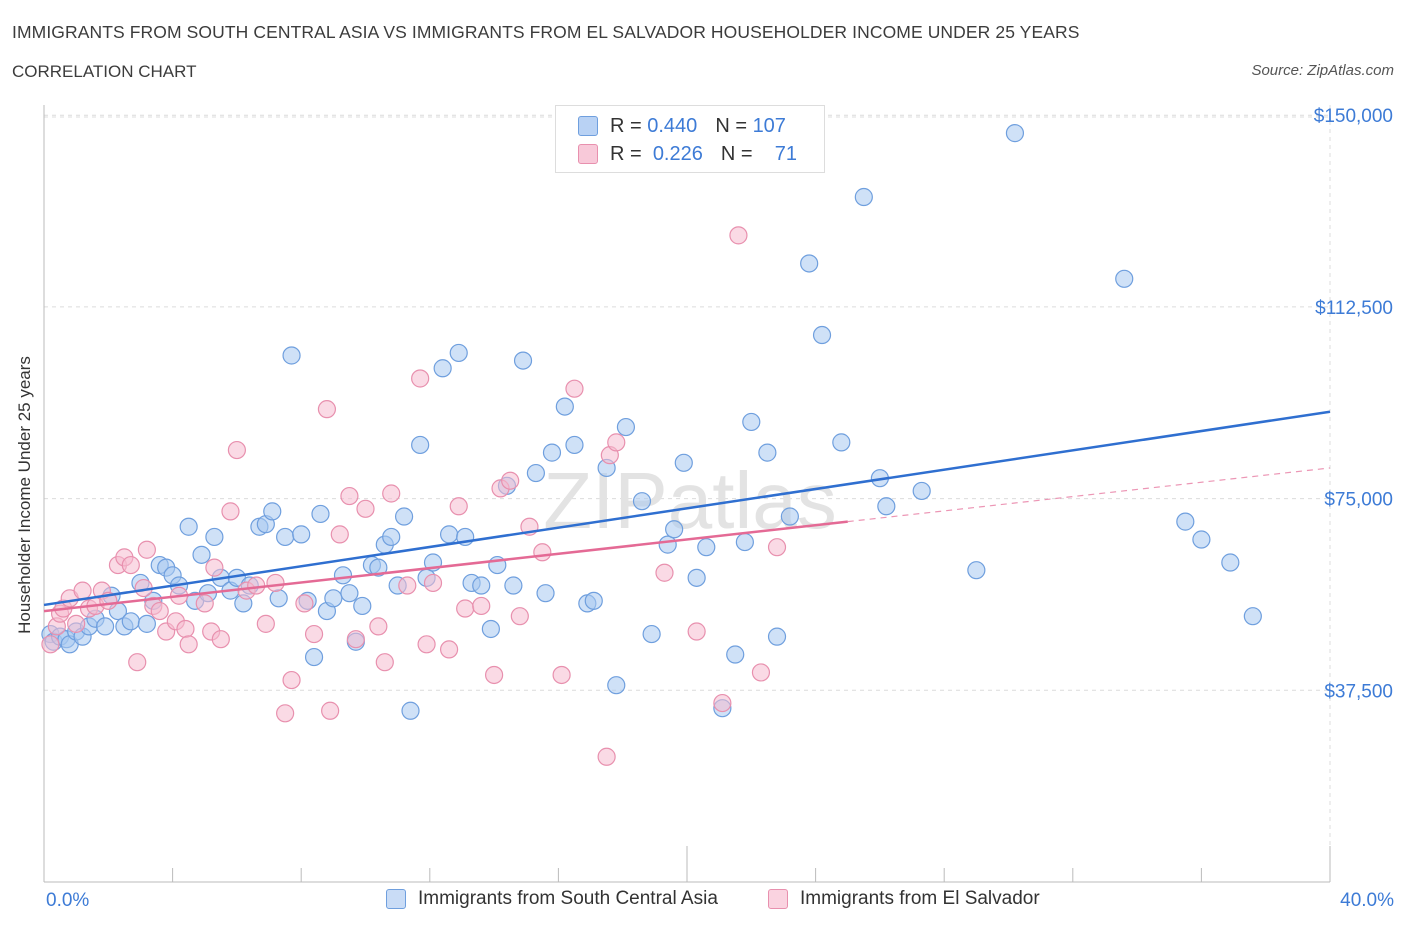 The width and height of the screenshot is (1406, 930). I want to click on legend-r-value: 0.226, so click(677, 153).